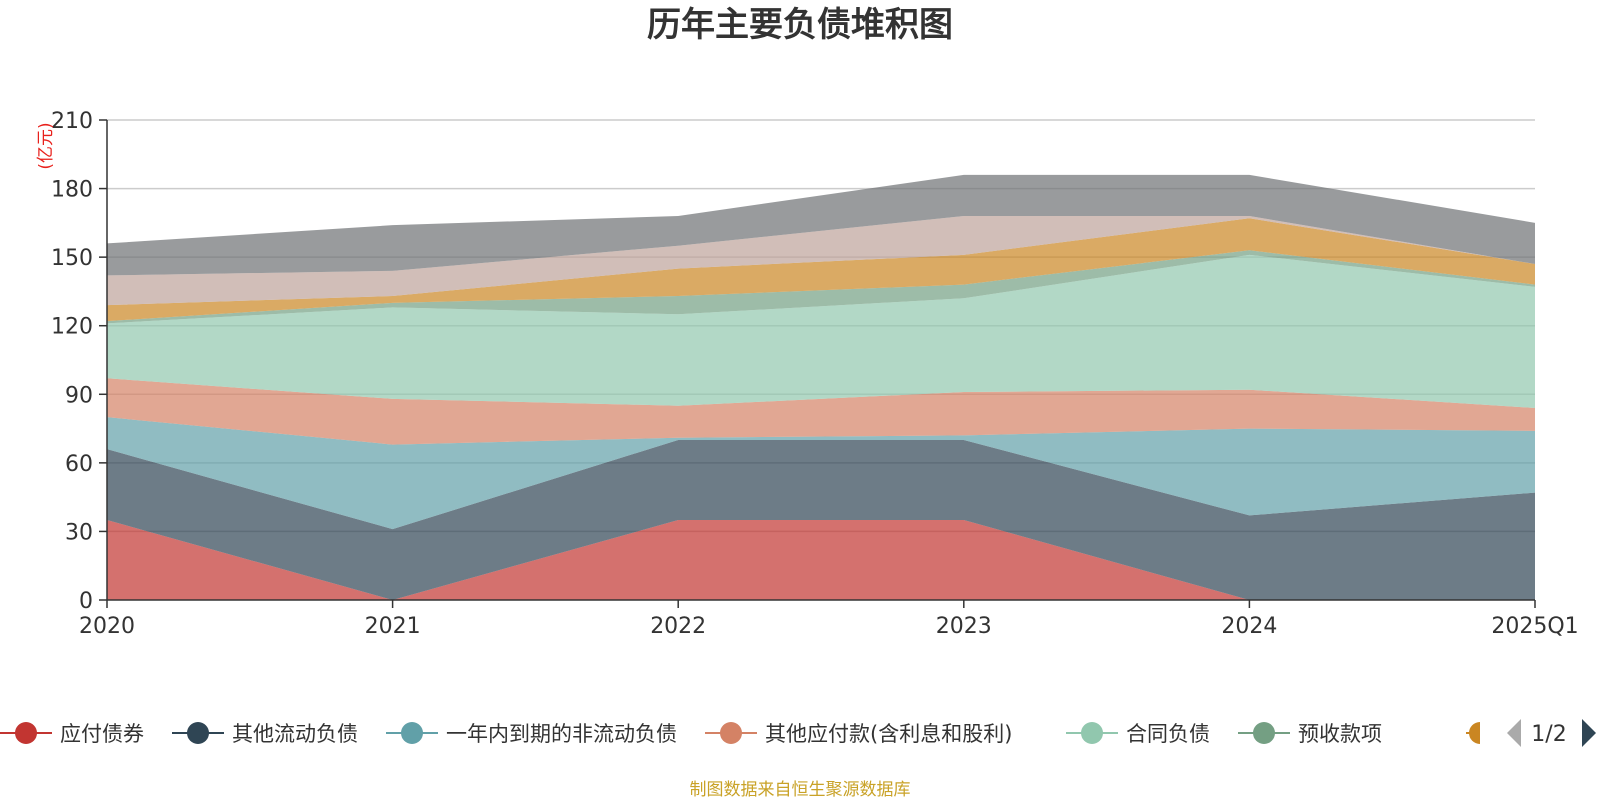  I want to click on y-tick-label: 210, so click(72, 121).